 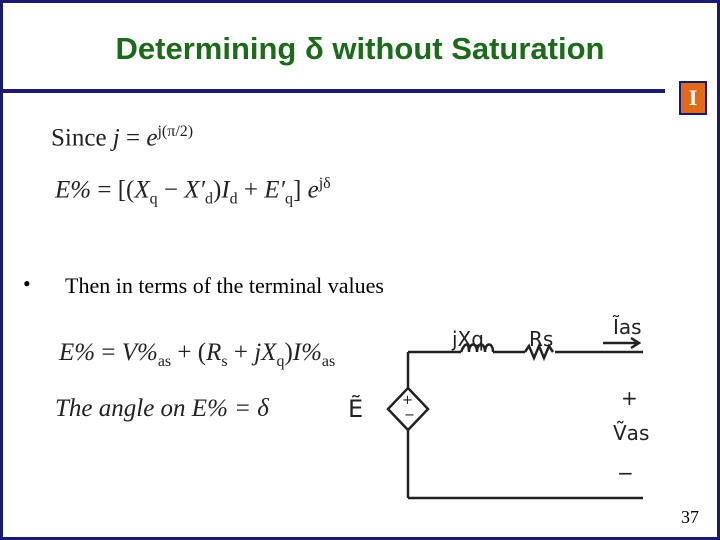 I want to click on equation-part: I%, so click(x=307, y=352).